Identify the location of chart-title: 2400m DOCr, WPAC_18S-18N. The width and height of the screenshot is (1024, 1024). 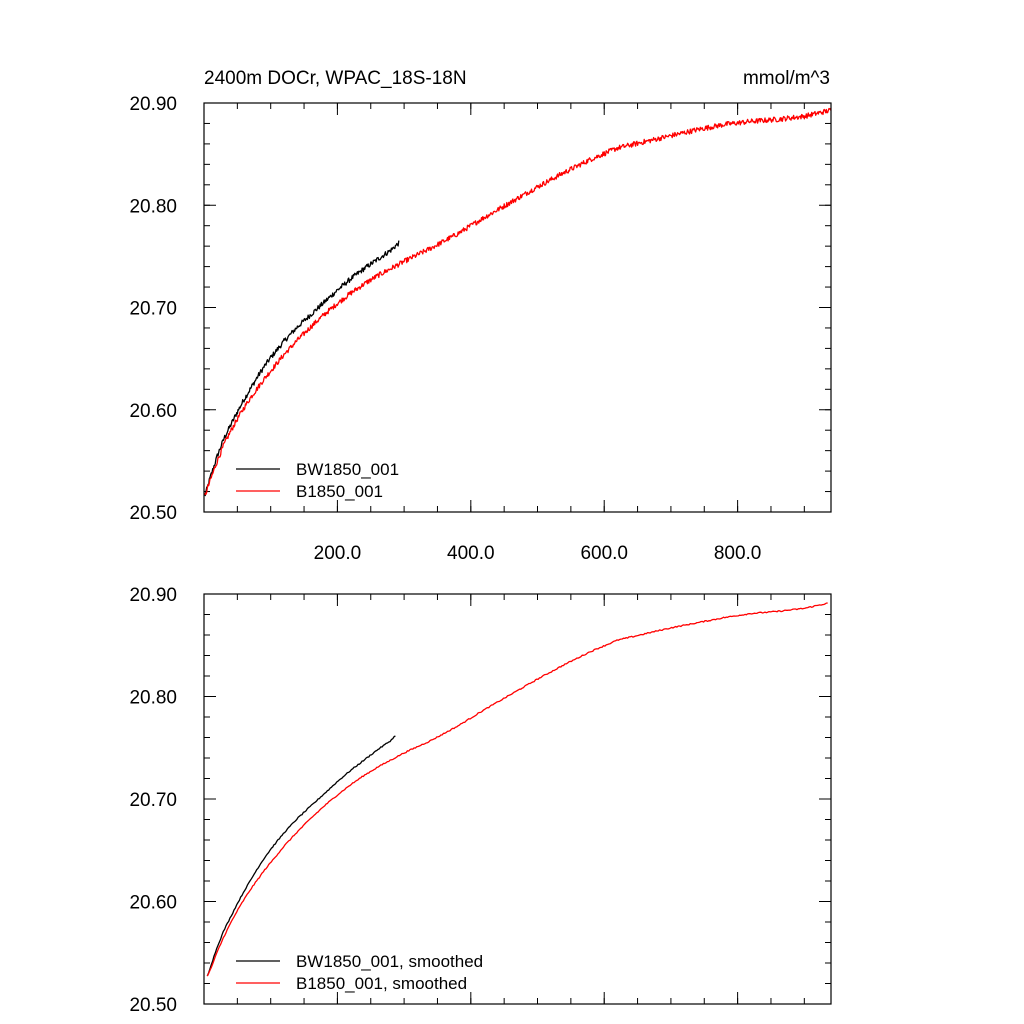
(335, 78).